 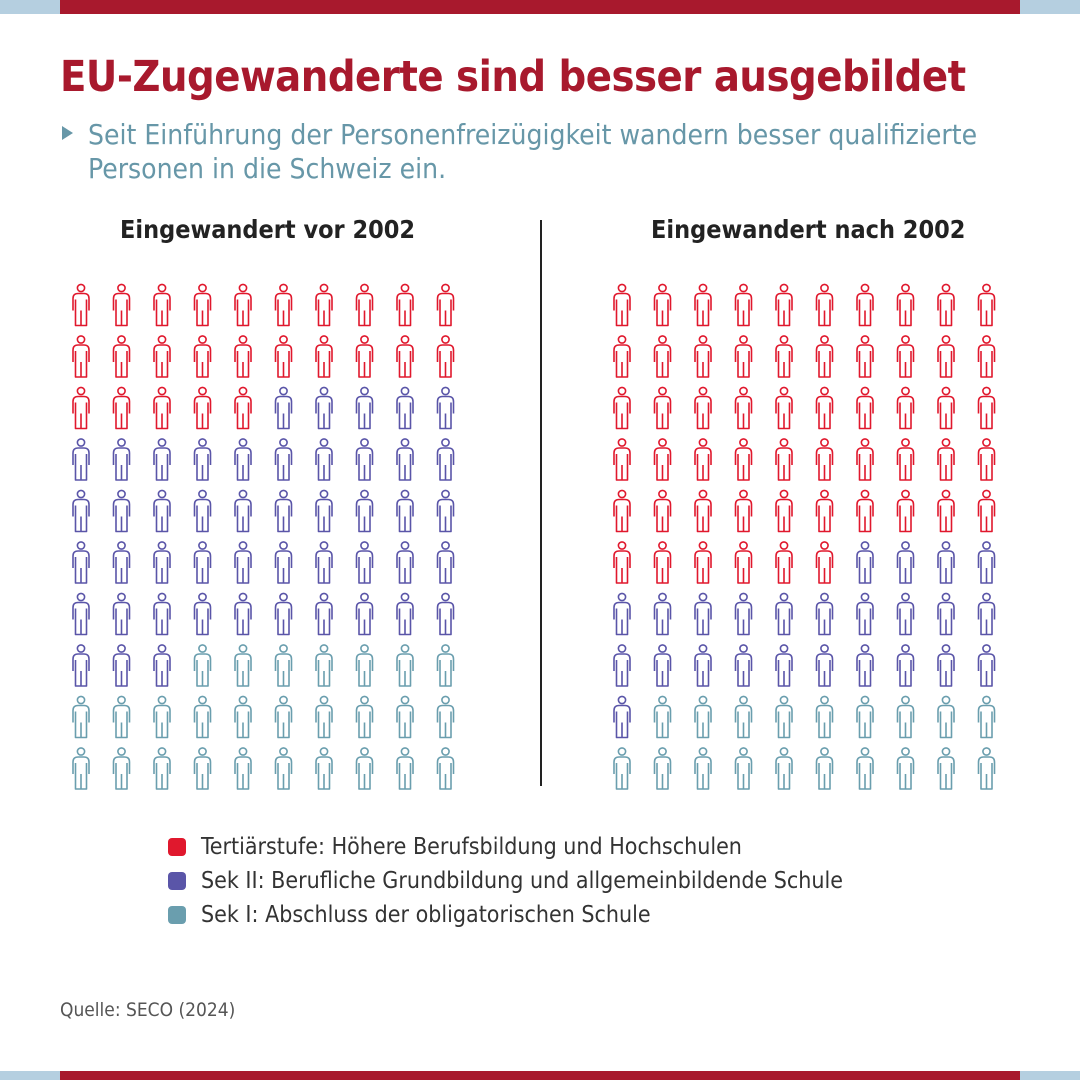 What do you see at coordinates (30, 1075) in the screenshot?
I see `bottom-accent-bar-left` at bounding box center [30, 1075].